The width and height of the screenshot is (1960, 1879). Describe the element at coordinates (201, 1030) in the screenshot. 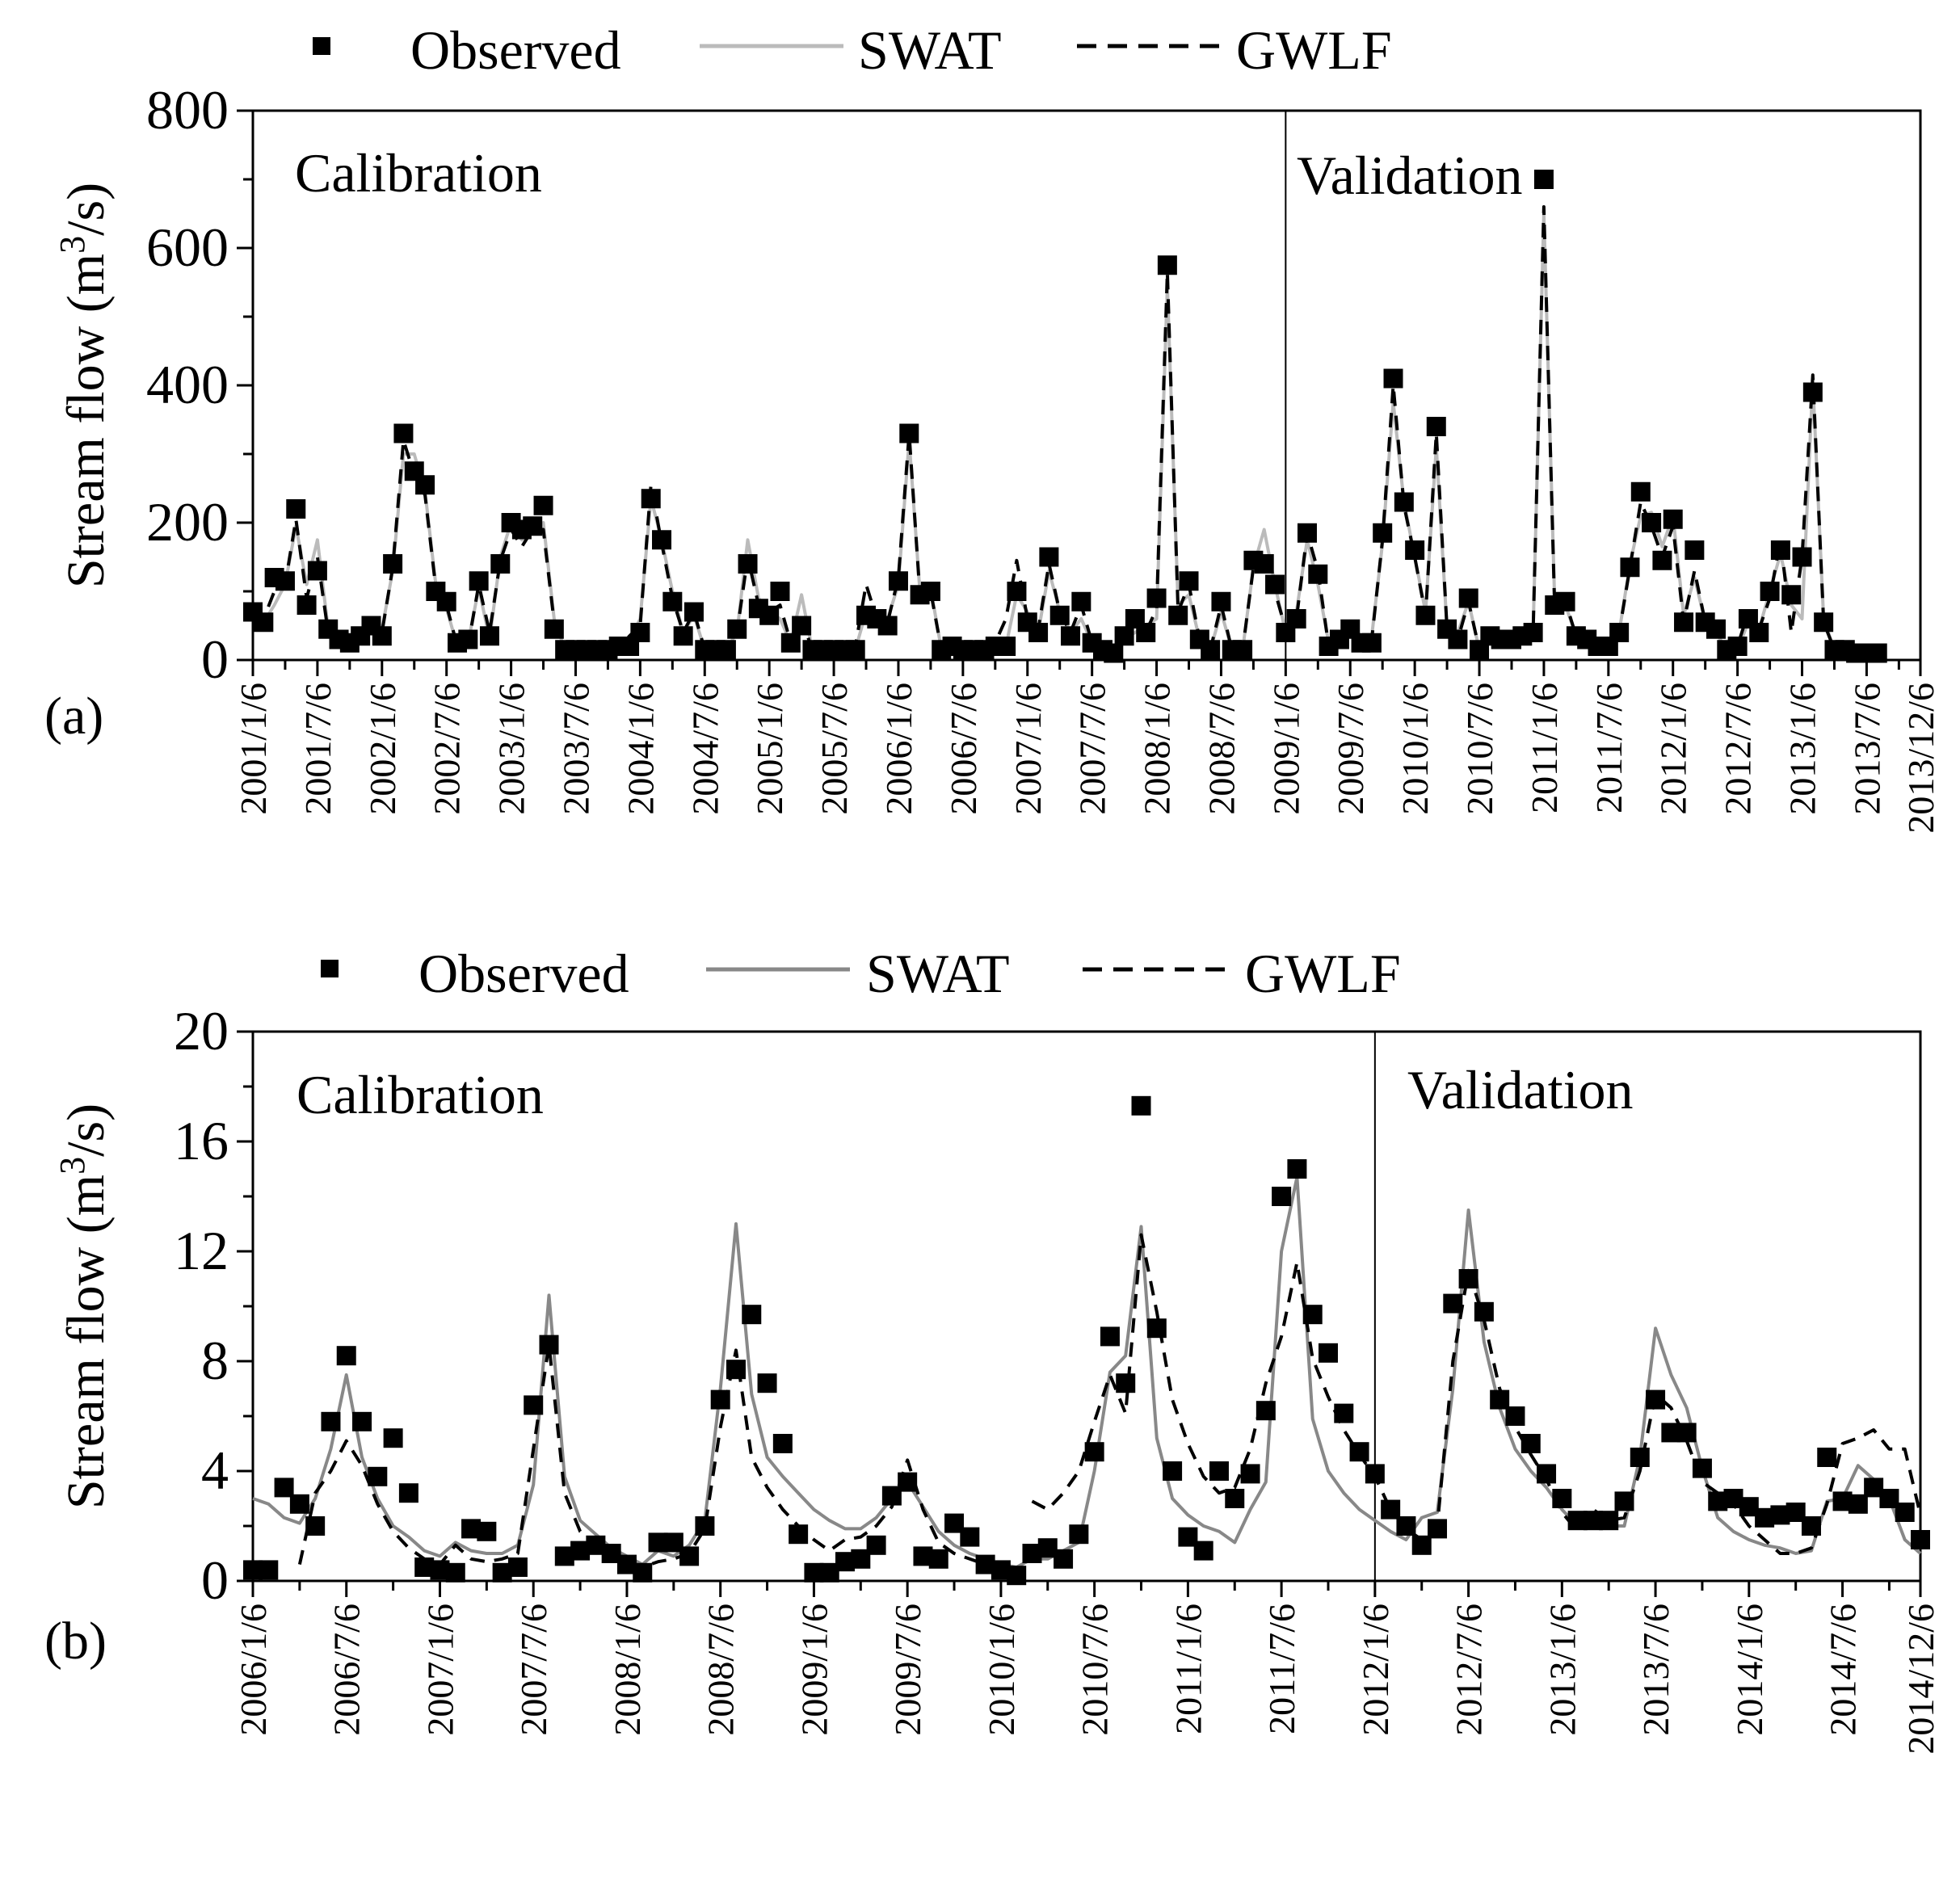

I see `y-tick-label-b: 20` at that location.